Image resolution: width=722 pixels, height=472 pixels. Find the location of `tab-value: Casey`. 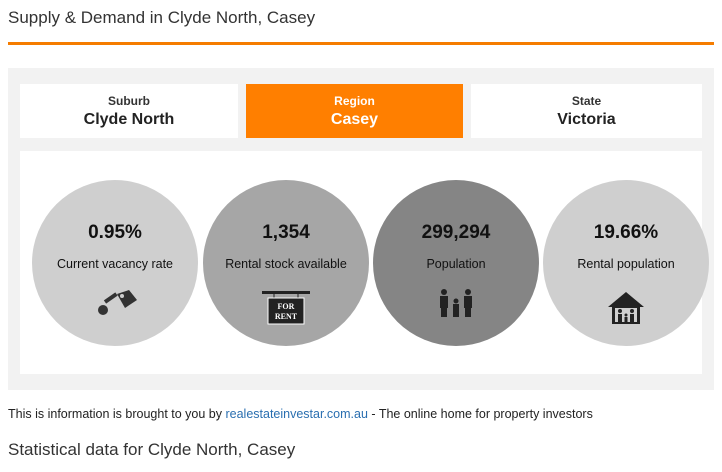

tab-value: Casey is located at coordinates (354, 119).